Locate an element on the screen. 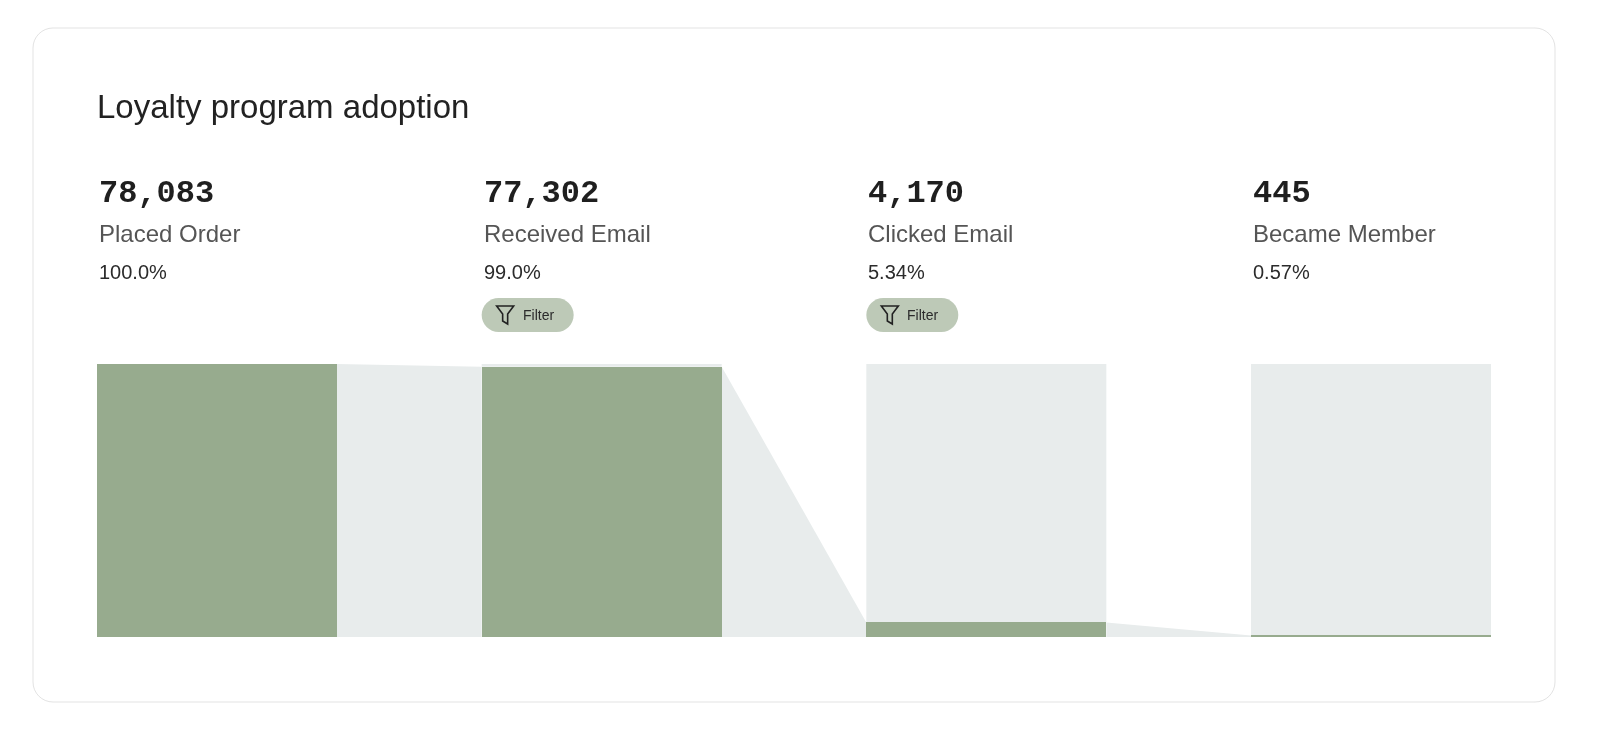  data-label: 77,302 is located at coordinates (542, 193).